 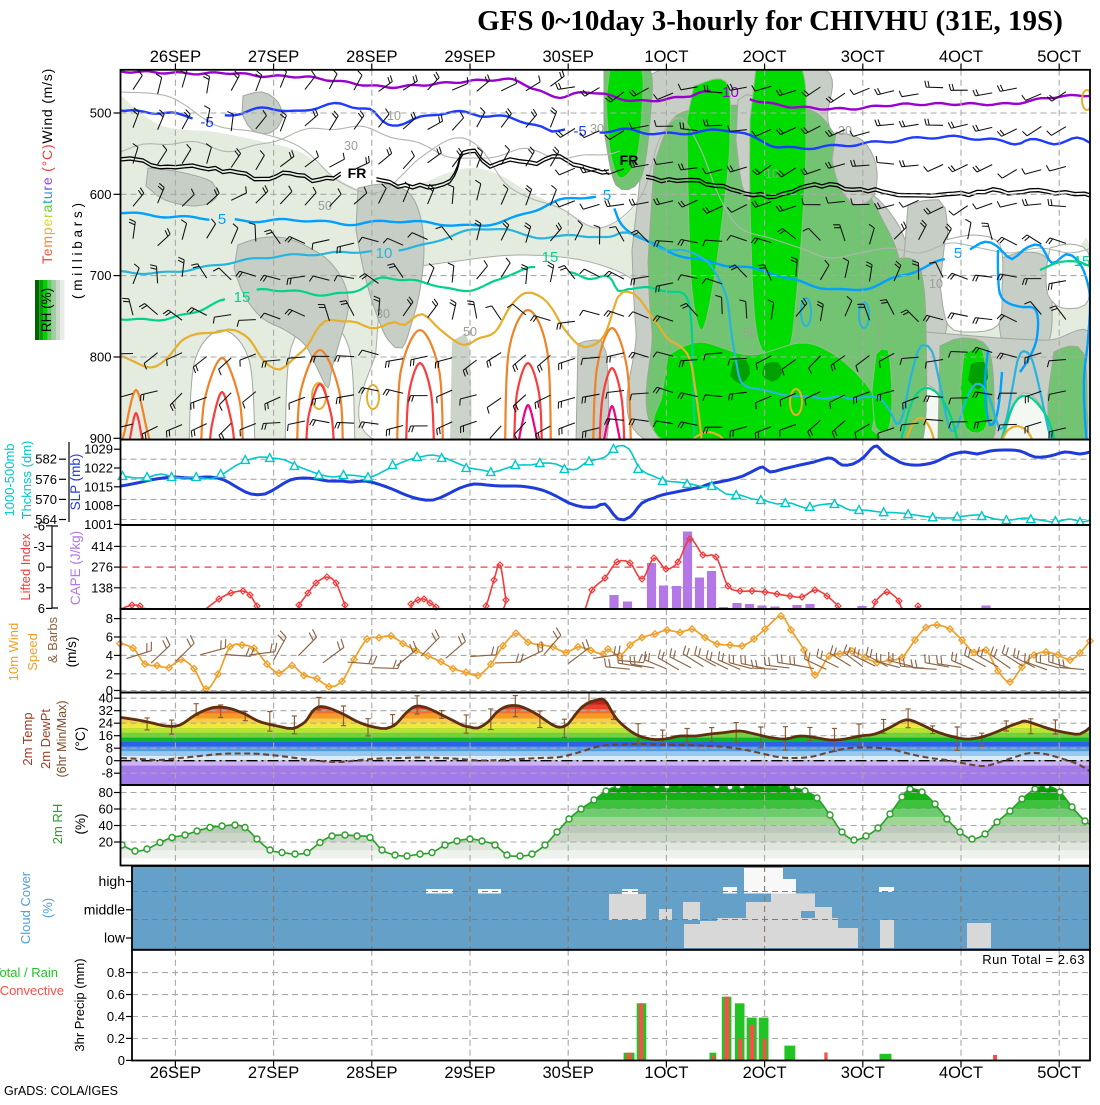 I want to click on svg-text: 2, so click(x=109, y=673).